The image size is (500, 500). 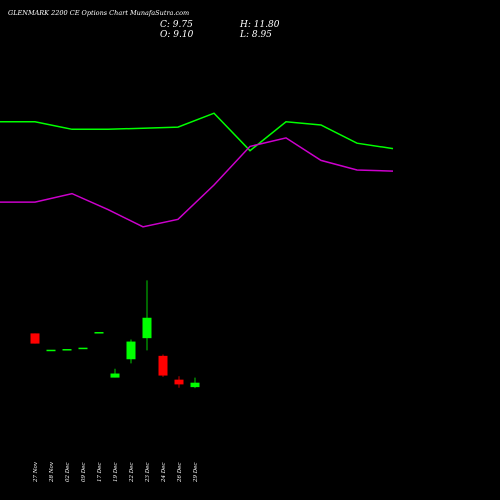 I want to click on x-tick-label: 19 Dec, so click(x=116, y=473).